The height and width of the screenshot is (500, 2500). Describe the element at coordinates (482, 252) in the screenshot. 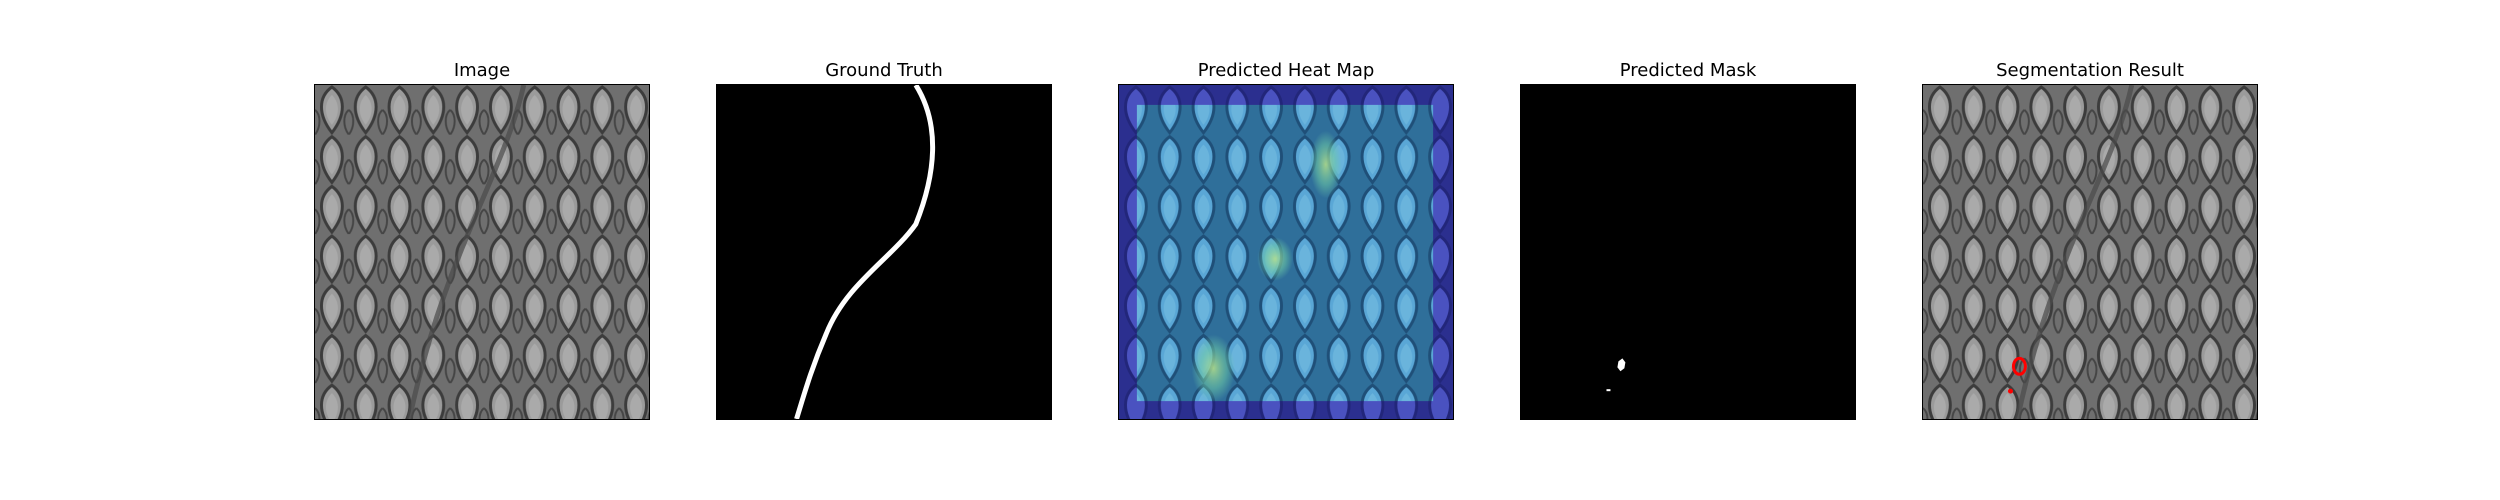

I see `input-image` at that location.